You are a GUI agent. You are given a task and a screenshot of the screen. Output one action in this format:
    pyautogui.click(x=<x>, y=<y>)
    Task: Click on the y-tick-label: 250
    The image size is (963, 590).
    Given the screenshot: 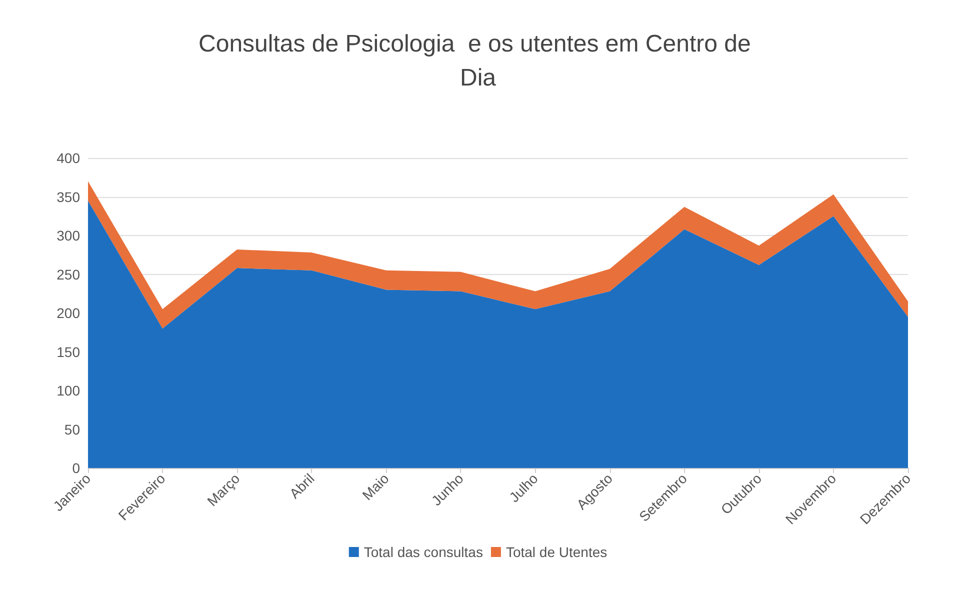 What is the action you would take?
    pyautogui.click(x=68, y=274)
    